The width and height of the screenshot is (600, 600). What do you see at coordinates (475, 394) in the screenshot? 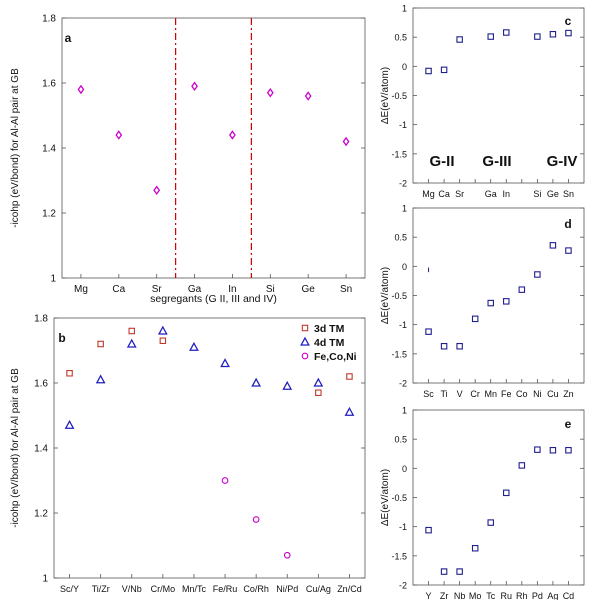
I see `x-tick-label: Cr` at bounding box center [475, 394].